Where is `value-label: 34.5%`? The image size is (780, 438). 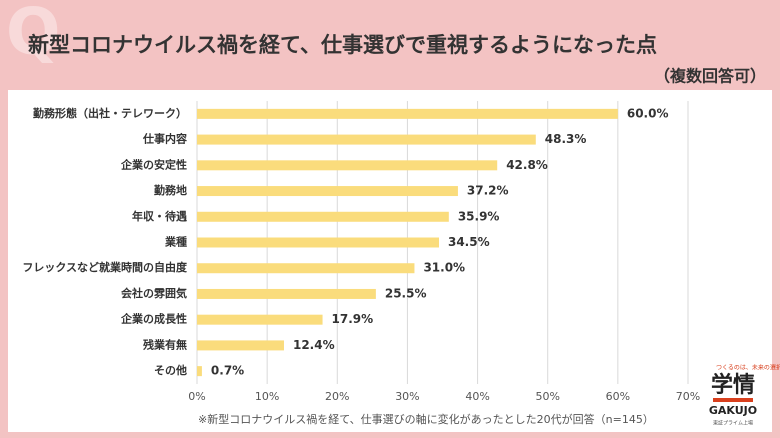
value-label: 34.5% is located at coordinates (469, 242).